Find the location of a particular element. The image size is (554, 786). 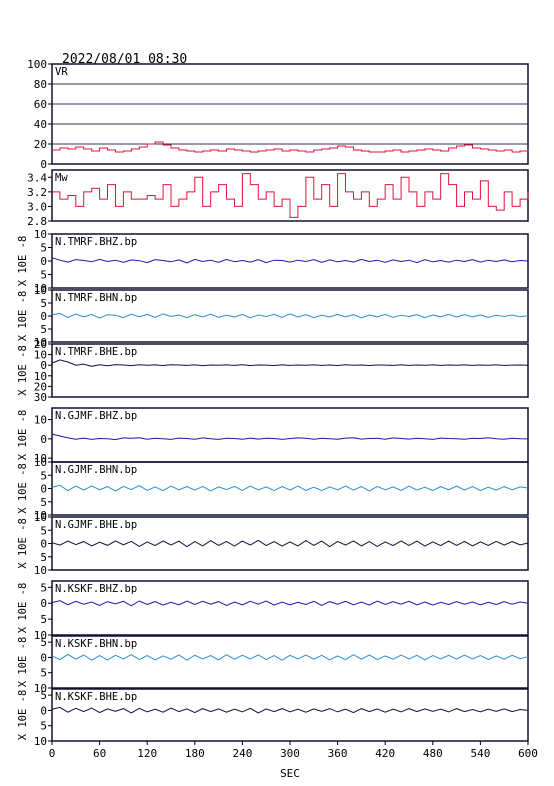

y-tick-label-n-tmrf-bhe-bp-1: 20 is located at coordinates (40, 386).